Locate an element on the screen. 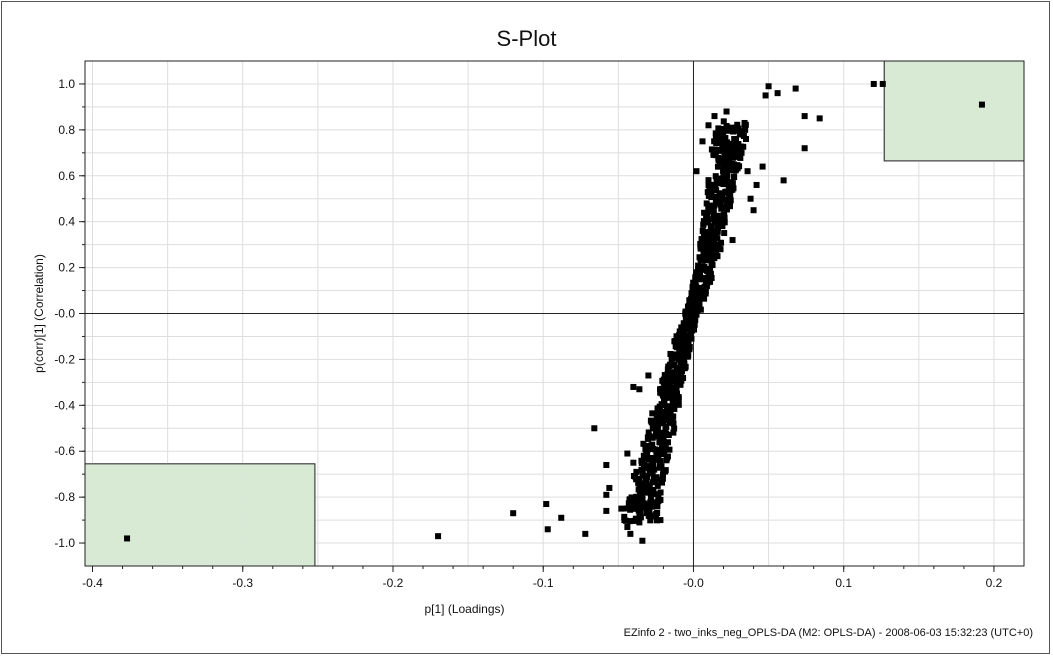  y-tick-label: 0.6 is located at coordinates (66, 176).